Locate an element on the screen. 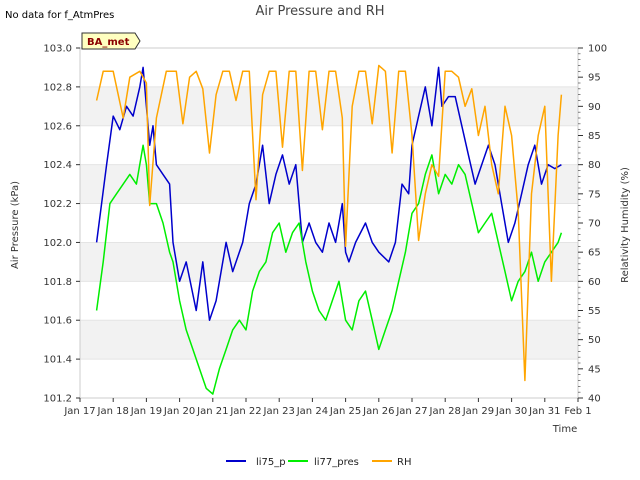  y-tick-label: 102.0 is located at coordinates (57, 243).